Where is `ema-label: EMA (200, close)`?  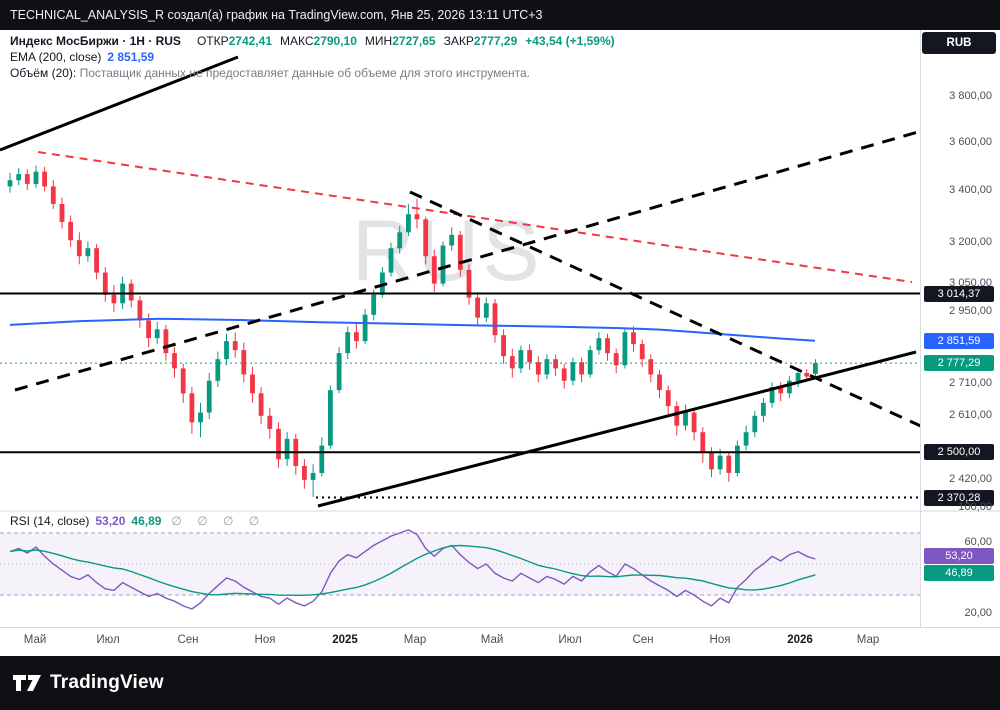
ema-label: EMA (200, close) is located at coordinates (56, 57).